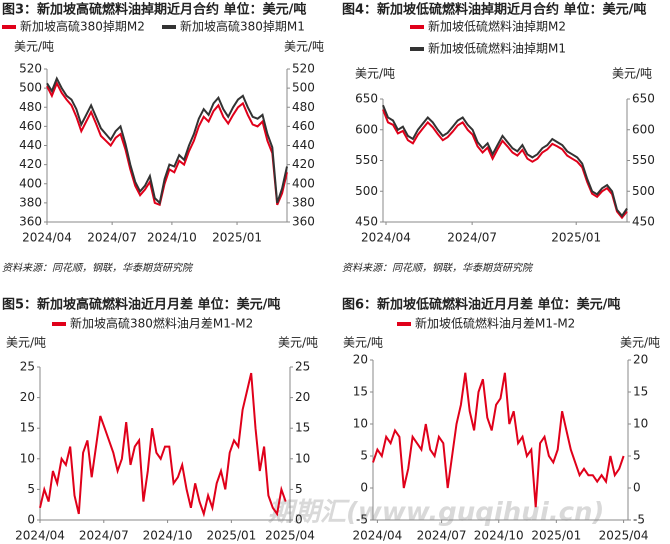 The height and width of the screenshot is (544, 670). Describe the element at coordinates (303, 202) in the screenshot. I see `y2-tick-label: 380` at that location.